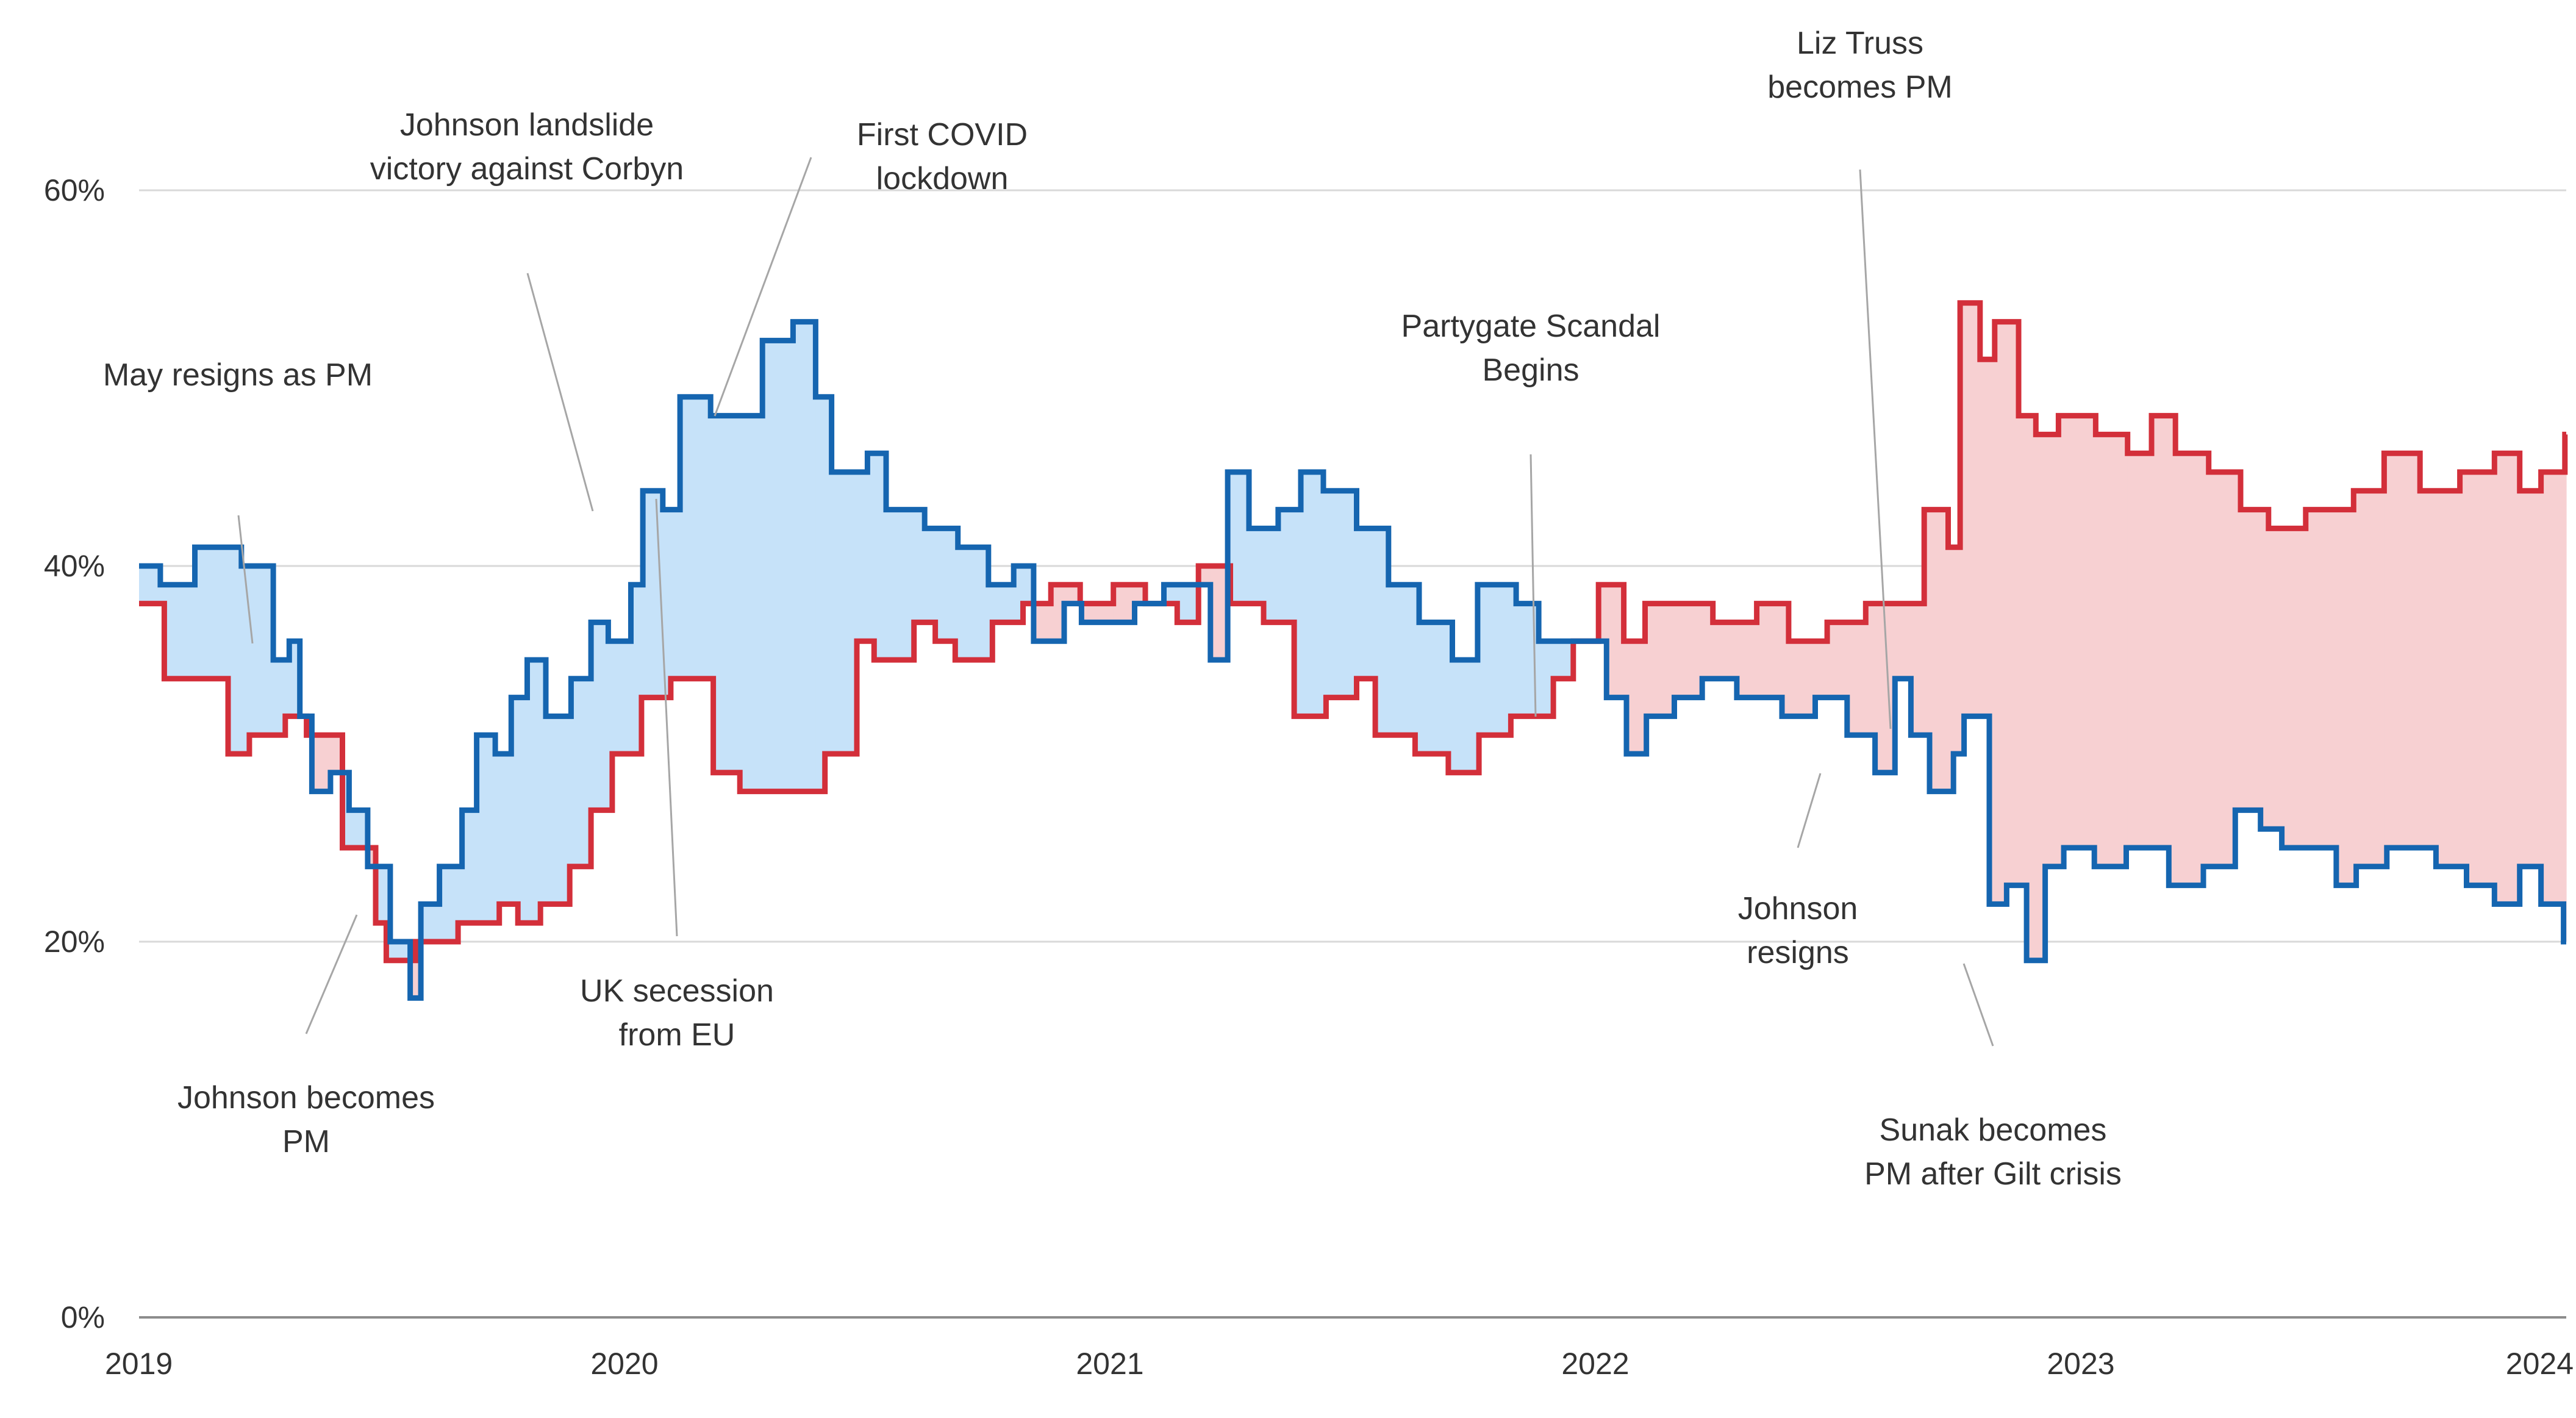 The width and height of the screenshot is (2576, 1418). Describe the element at coordinates (306, 1097) in the screenshot. I see `annotation-text: Johnson becomes` at that location.